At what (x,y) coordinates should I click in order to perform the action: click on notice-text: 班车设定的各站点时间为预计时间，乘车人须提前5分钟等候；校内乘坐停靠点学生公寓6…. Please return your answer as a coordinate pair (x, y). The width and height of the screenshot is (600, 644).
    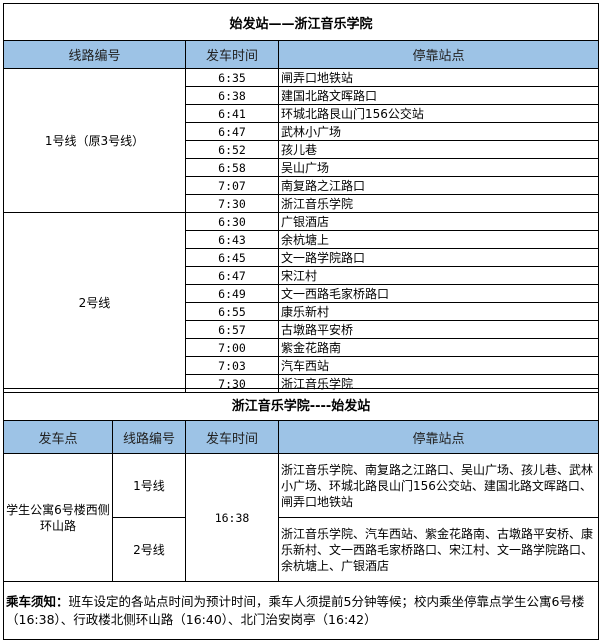
    Looking at the image, I should click on (295, 610).